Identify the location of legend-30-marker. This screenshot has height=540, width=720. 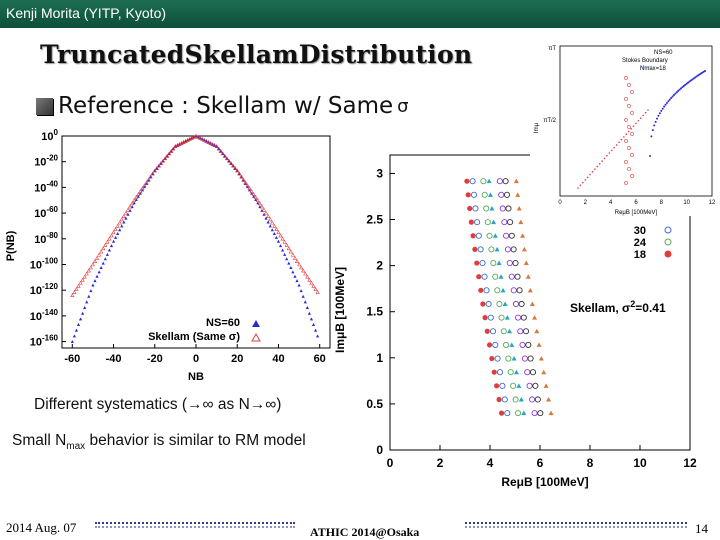
(668, 230).